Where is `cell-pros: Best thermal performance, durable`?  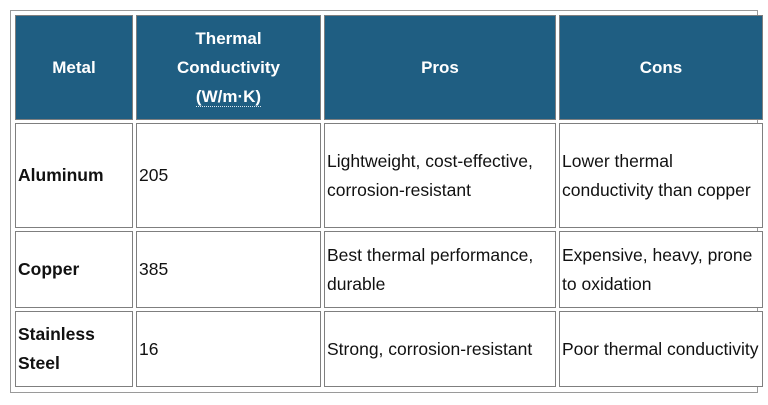
cell-pros: Best thermal performance, durable is located at coordinates (440, 269).